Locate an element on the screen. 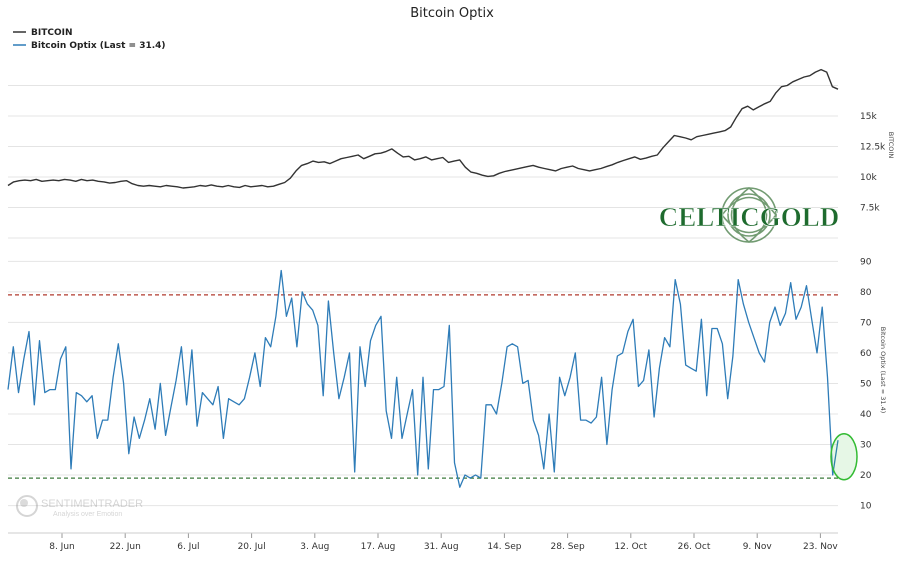 This screenshot has width=900, height=563. legend: BITCOIN Bitcoin Optix (Last = 31.4) is located at coordinates (89, 39).